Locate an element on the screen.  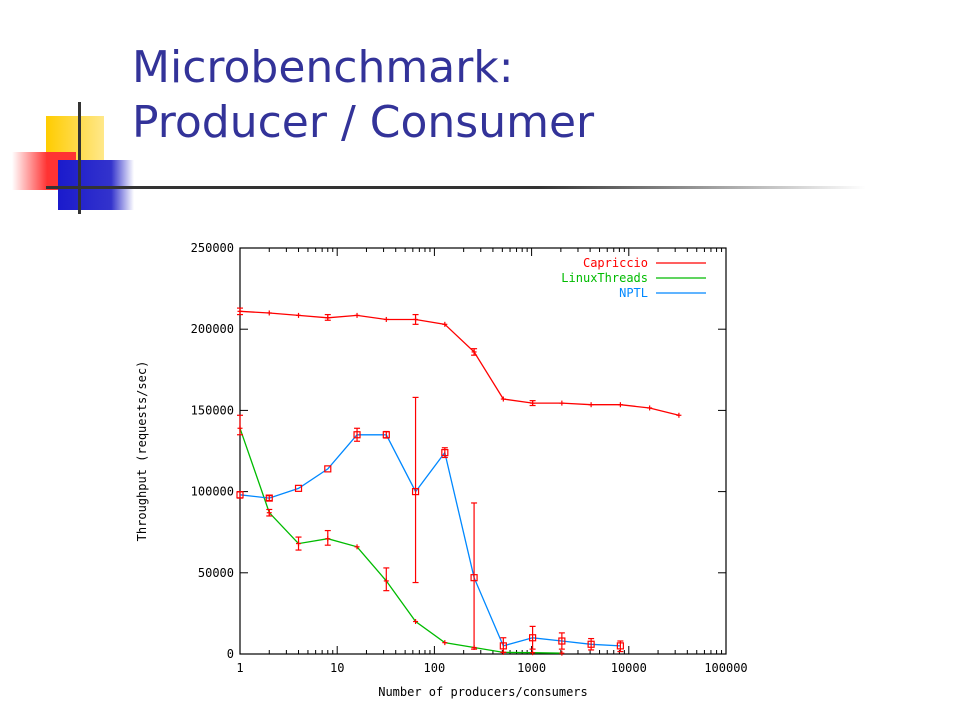
slide-title: Microbenchmark: Producer / Consumer is located at coordinates (363, 95).